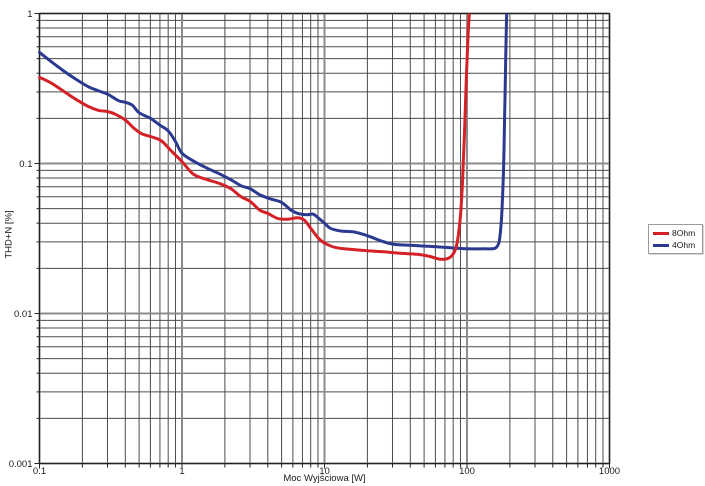  What do you see at coordinates (324, 478) in the screenshot?
I see `x-axis-title: Moc Wyjściowa [W]` at bounding box center [324, 478].